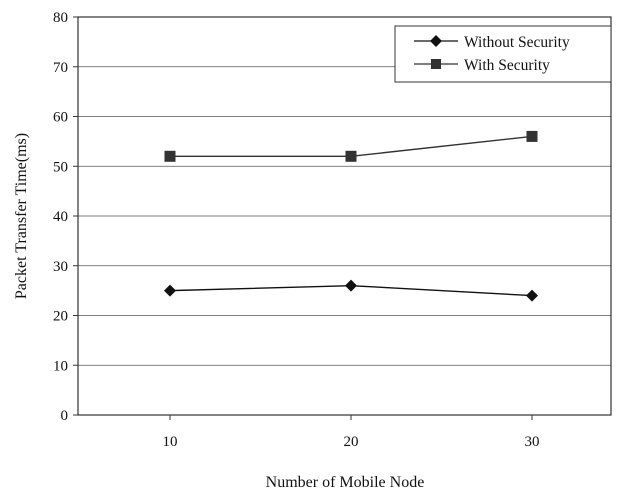 The image size is (631, 494). What do you see at coordinates (507, 65) in the screenshot?
I see `legend-label-with-security: With Security` at bounding box center [507, 65].